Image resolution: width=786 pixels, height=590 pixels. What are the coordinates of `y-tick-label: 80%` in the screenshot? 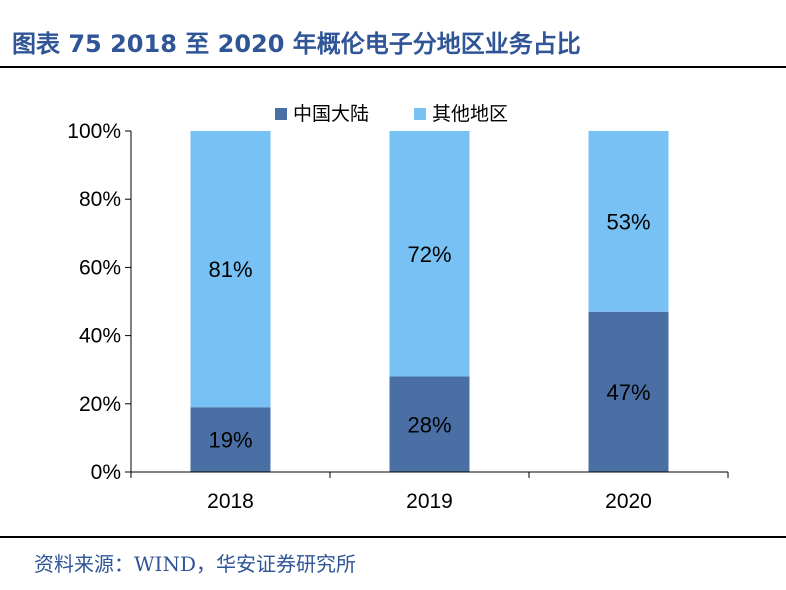 It's located at (100, 199).